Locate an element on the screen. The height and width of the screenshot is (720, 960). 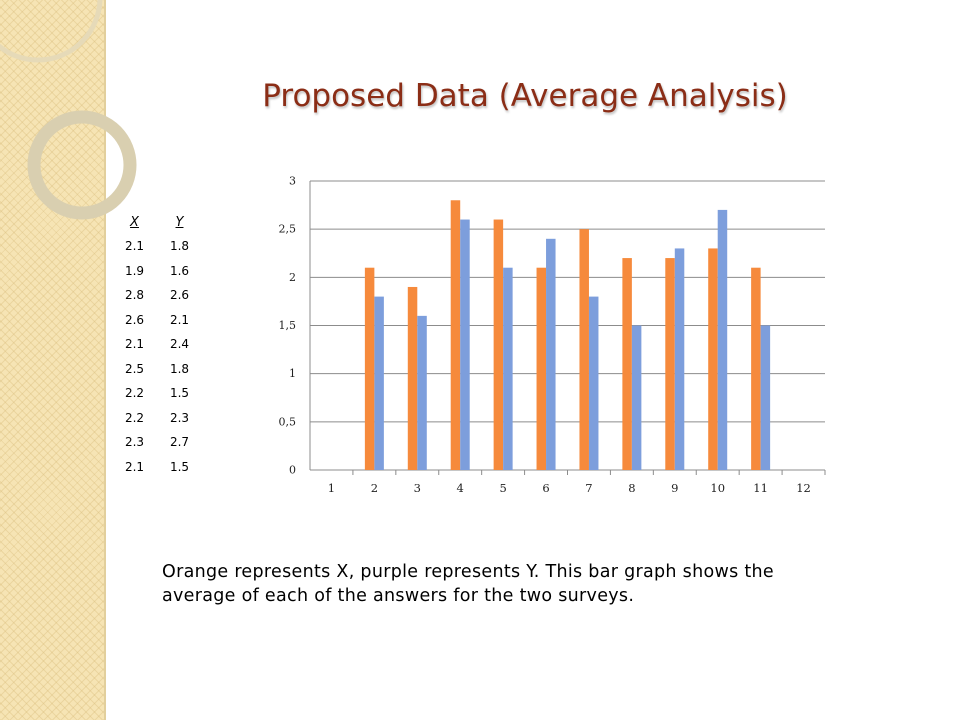
header-y: Y is located at coordinates (179, 222).